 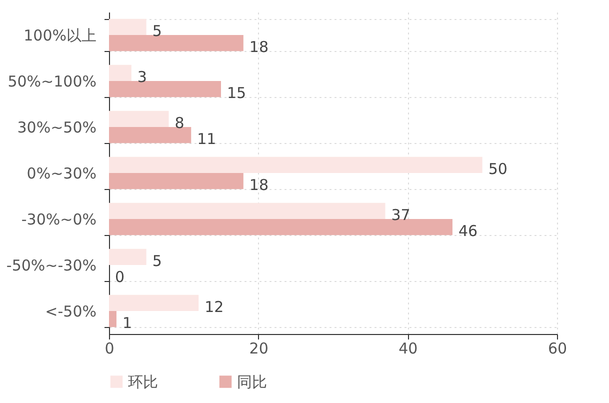 What do you see at coordinates (58, 219) in the screenshot?
I see `y-tick-label: -30%~0%` at bounding box center [58, 219].